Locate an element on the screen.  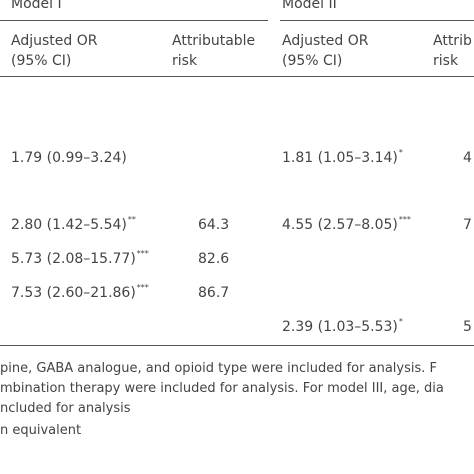
row-2-m1-ar: 64.3 is located at coordinates (214, 225).